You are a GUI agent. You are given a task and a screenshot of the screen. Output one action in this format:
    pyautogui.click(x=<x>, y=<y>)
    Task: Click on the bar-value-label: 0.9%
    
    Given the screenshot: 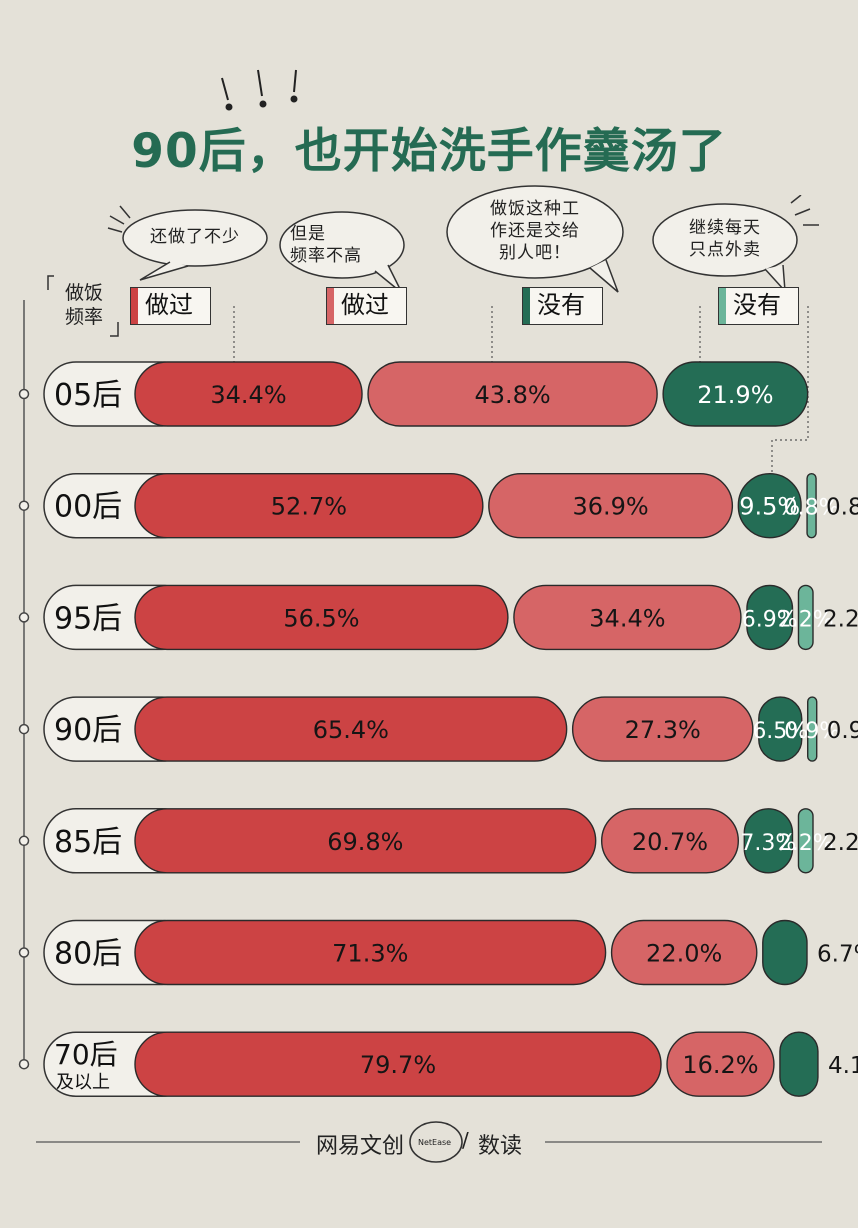 What is the action you would take?
    pyautogui.click(x=812, y=731)
    